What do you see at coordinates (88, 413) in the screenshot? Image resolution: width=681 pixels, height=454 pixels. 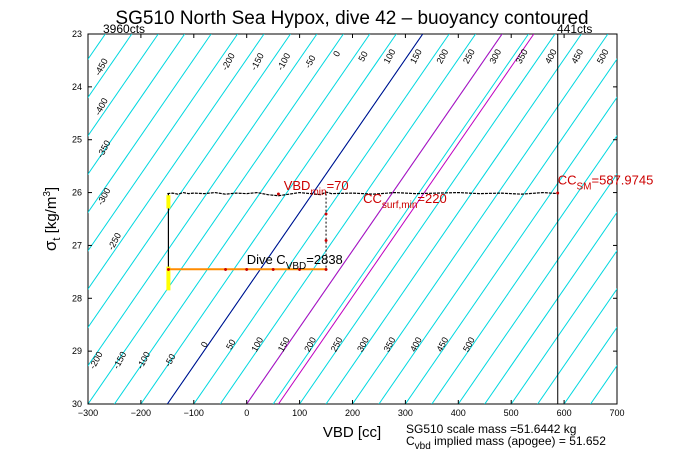 I see `x-tick-label-0: −300` at bounding box center [88, 413].